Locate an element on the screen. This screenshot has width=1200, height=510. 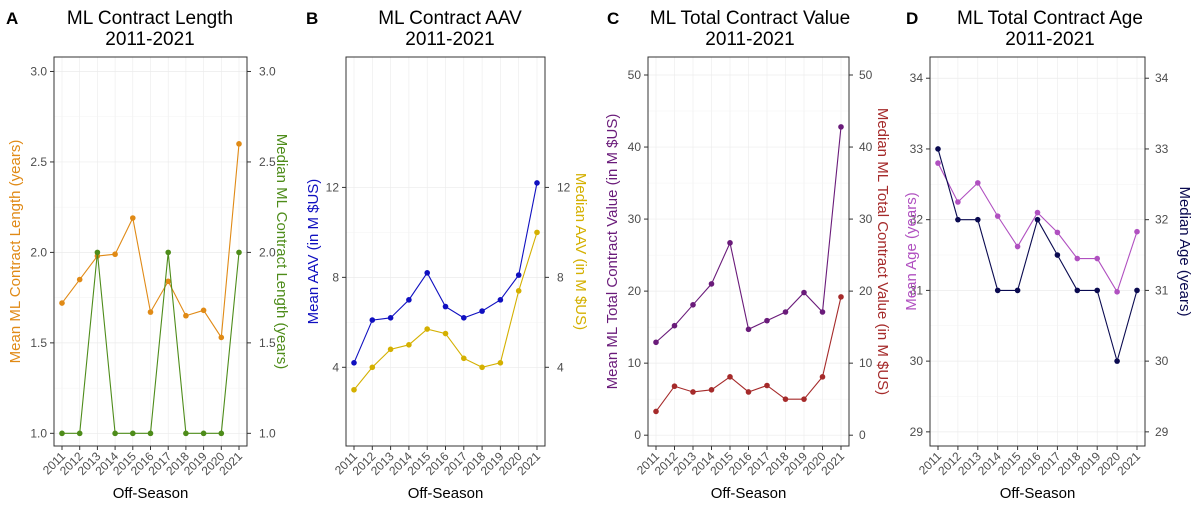
panel-letter: C is located at coordinates (613, 18).